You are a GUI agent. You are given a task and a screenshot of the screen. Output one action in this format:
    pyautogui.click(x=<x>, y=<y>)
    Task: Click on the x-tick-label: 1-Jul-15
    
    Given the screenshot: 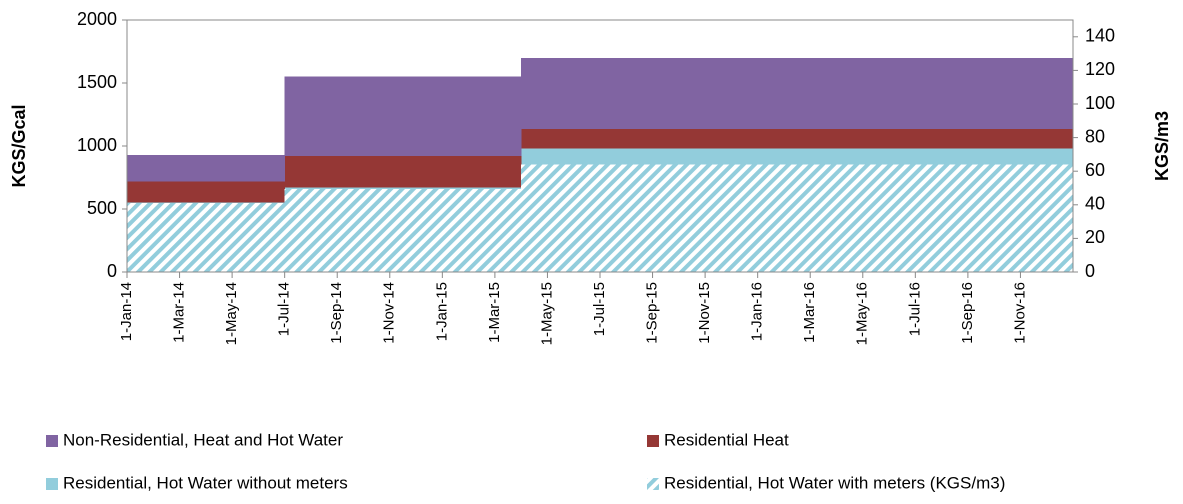 What is the action you would take?
    pyautogui.click(x=599, y=309)
    